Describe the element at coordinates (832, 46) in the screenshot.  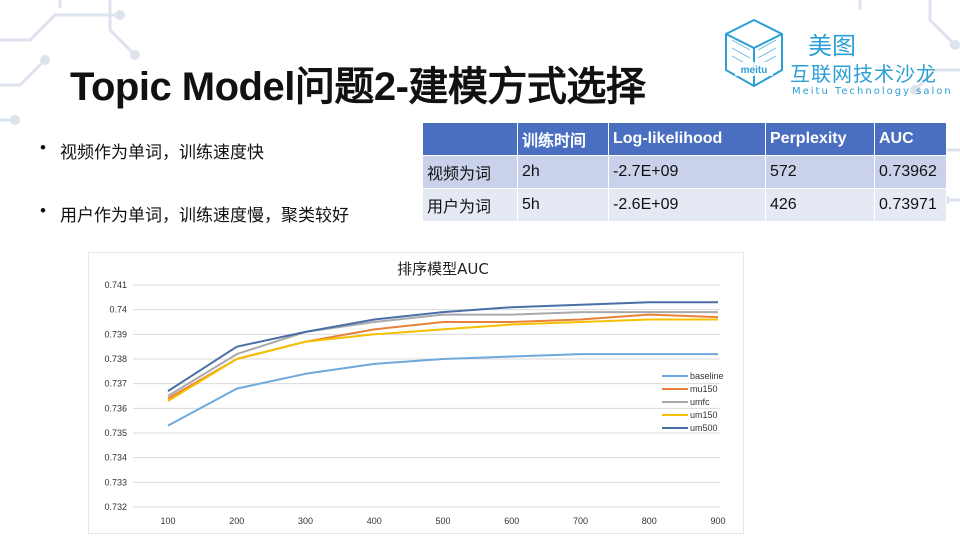
I see `logo-name: 美图` at that location.